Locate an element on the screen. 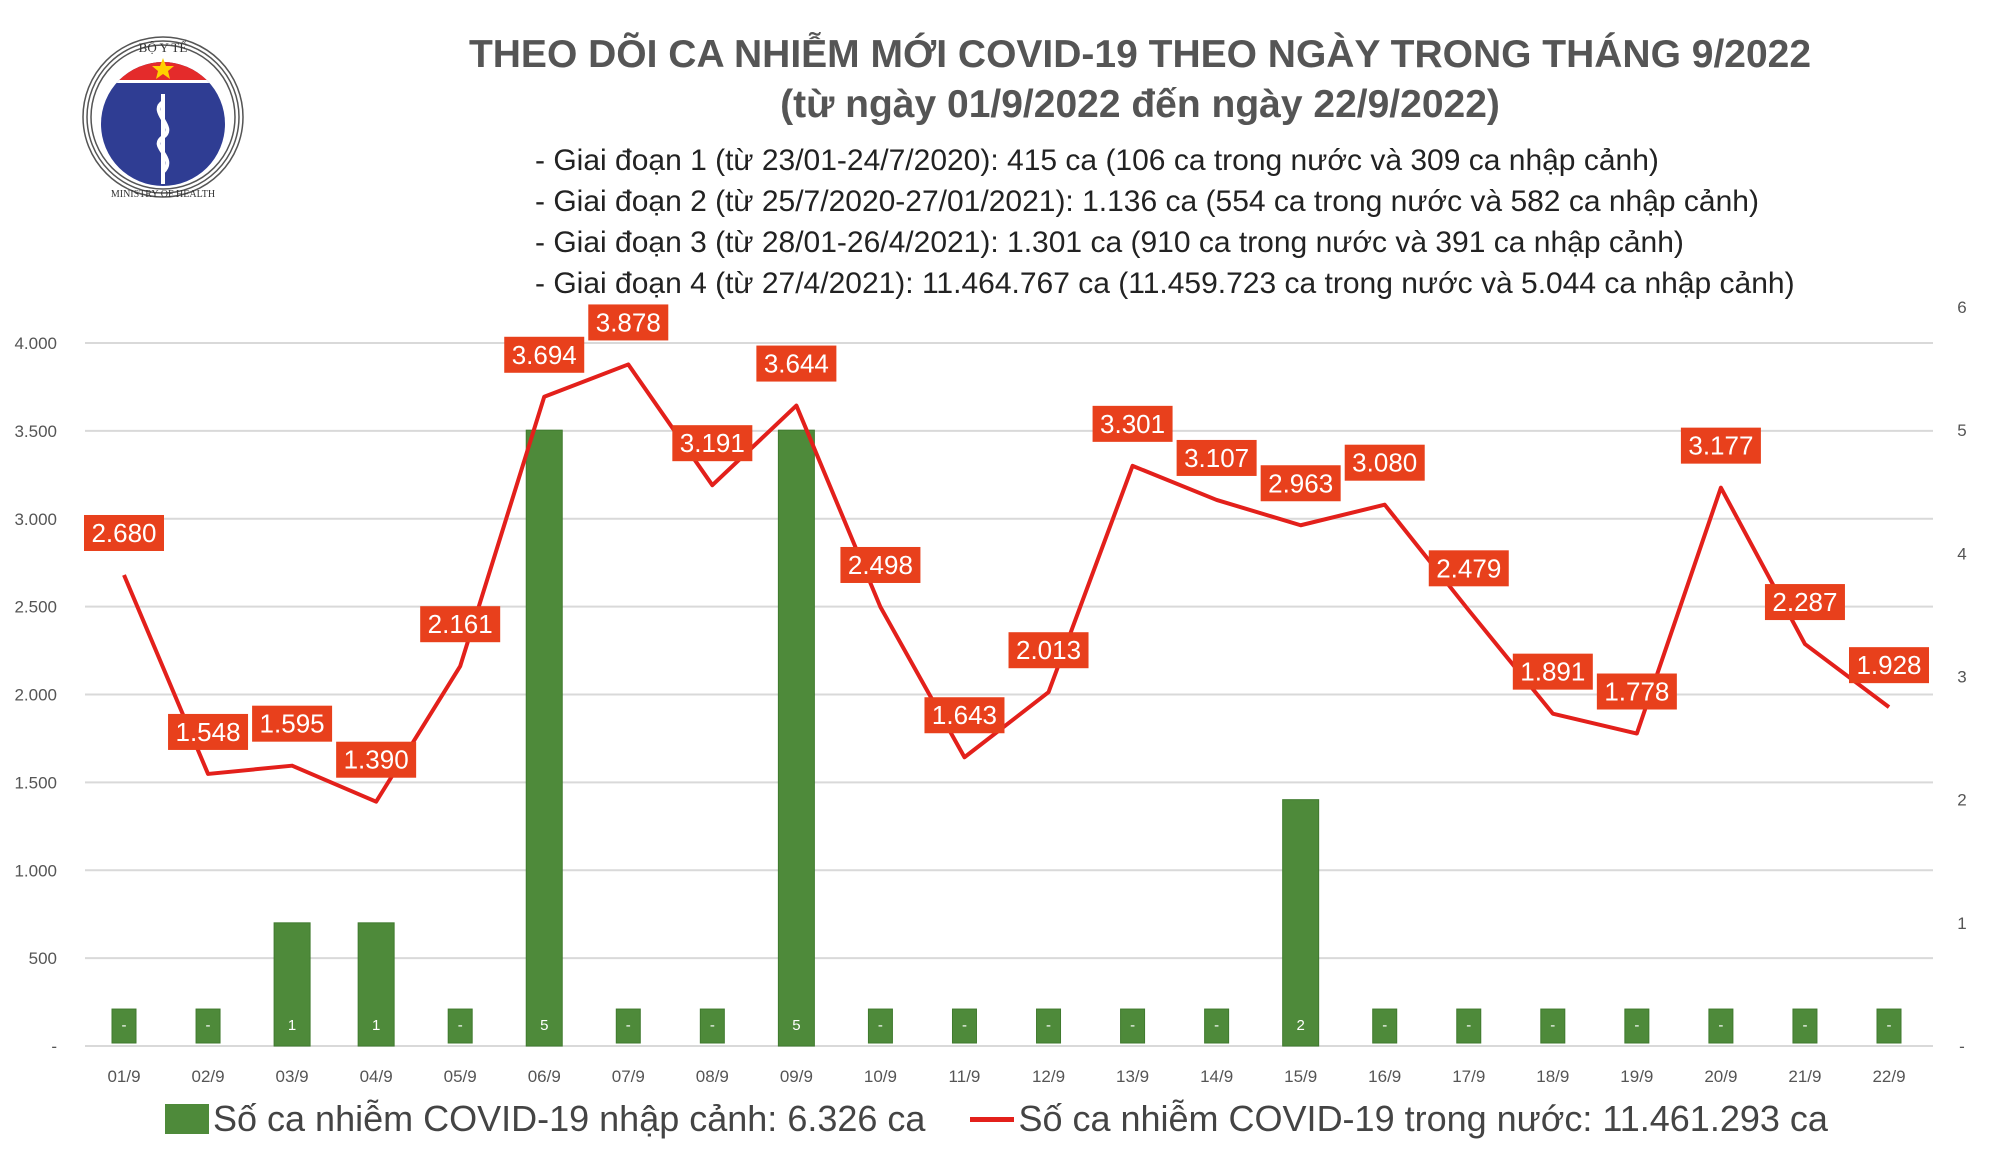 Image resolution: width=2000 pixels, height=1152 pixels. data-label: 2.479 is located at coordinates (1468, 568).